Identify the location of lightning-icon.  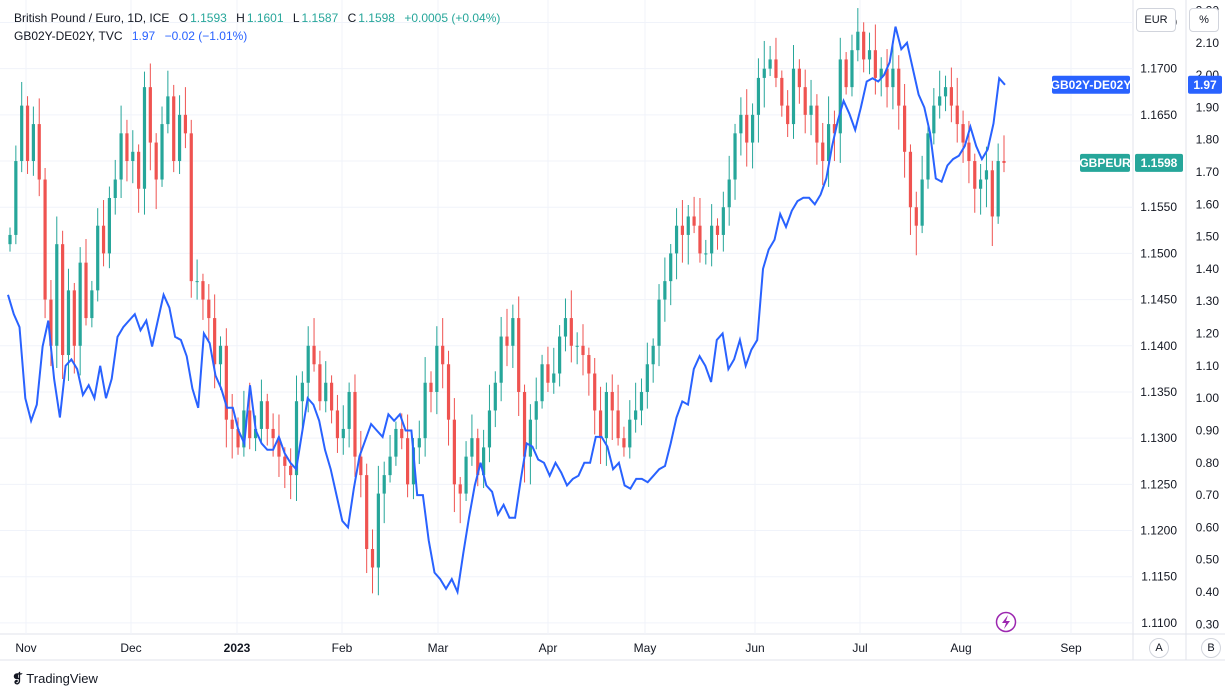
(1006, 622).